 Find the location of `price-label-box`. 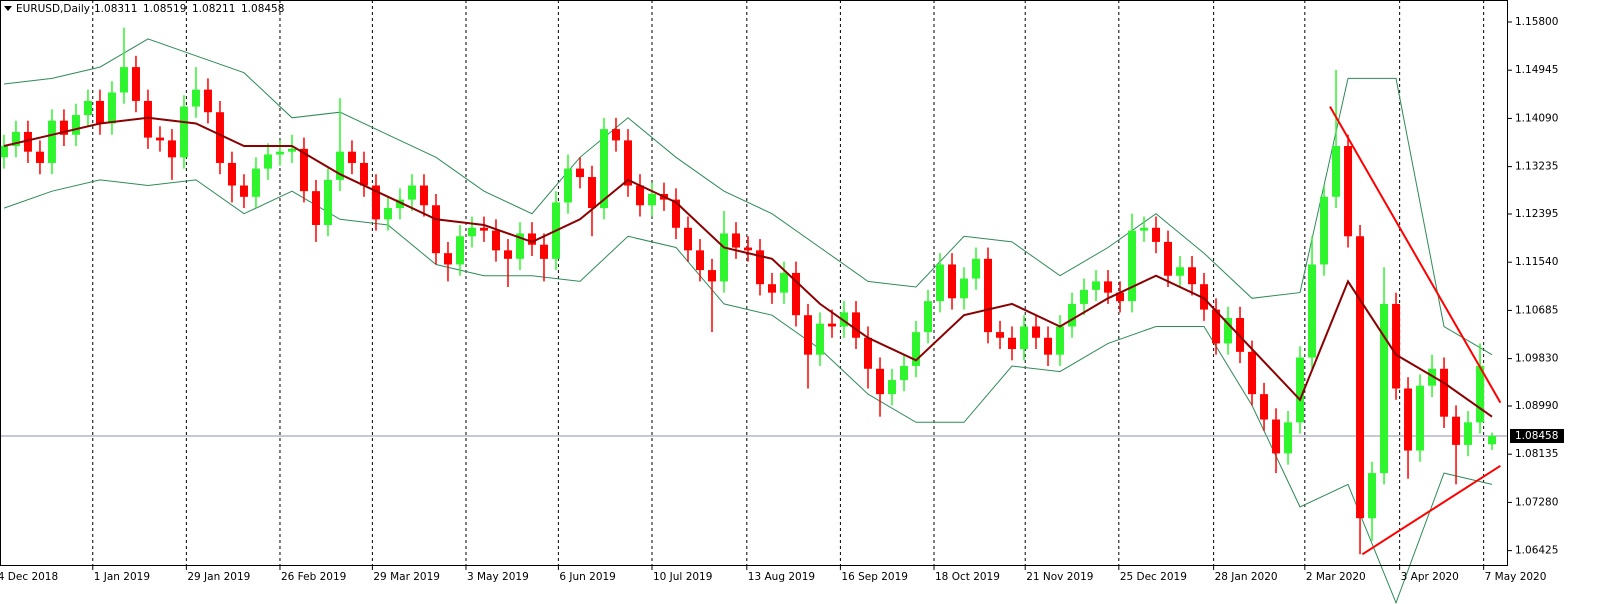

price-label-box is located at coordinates (1537, 435).